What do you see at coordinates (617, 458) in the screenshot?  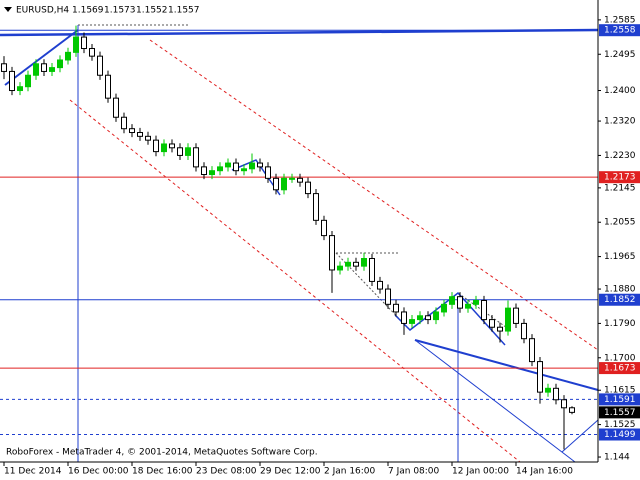 I see `y-tick-label: 1.144` at bounding box center [617, 458].